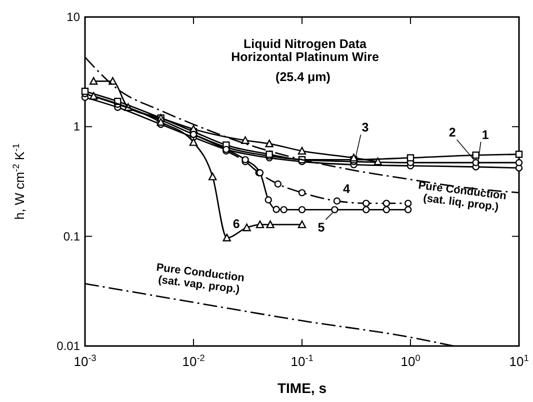  Describe the element at coordinates (485, 135) in the screenshot. I see `legend-label: 1` at that location.